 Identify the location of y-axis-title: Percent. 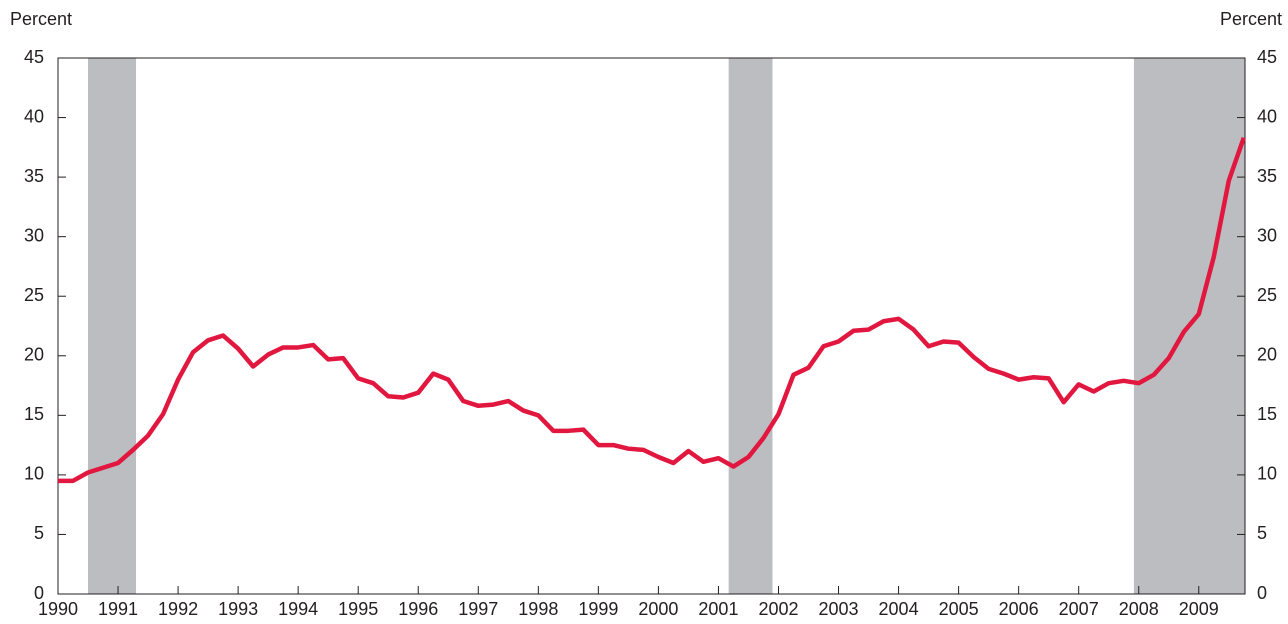
(41, 19).